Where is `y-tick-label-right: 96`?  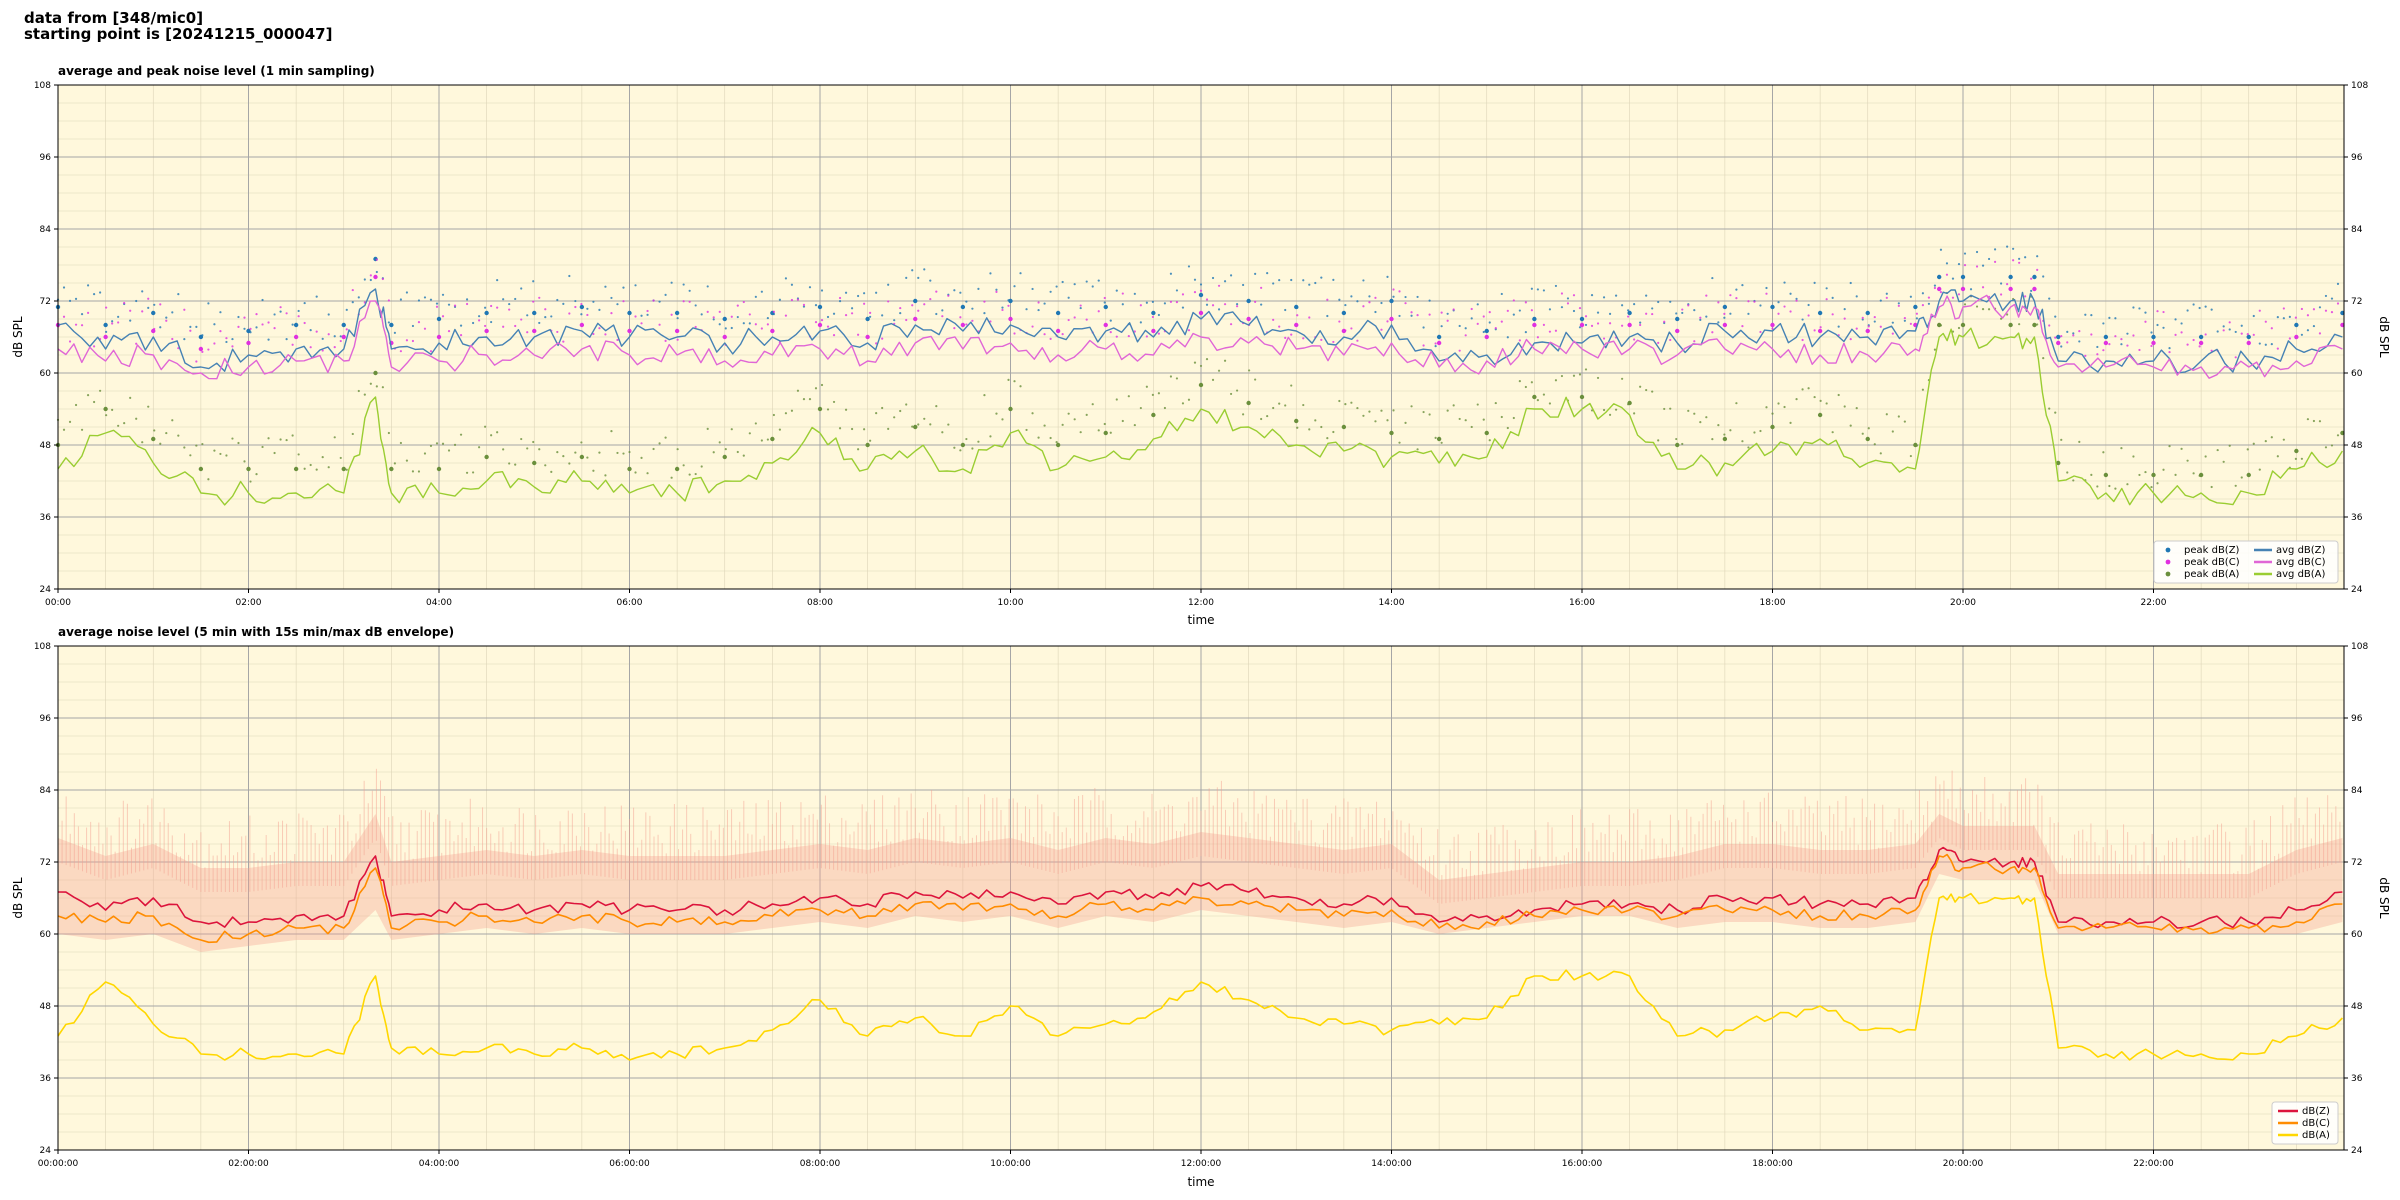 y-tick-label-right: 96 is located at coordinates (2357, 719).